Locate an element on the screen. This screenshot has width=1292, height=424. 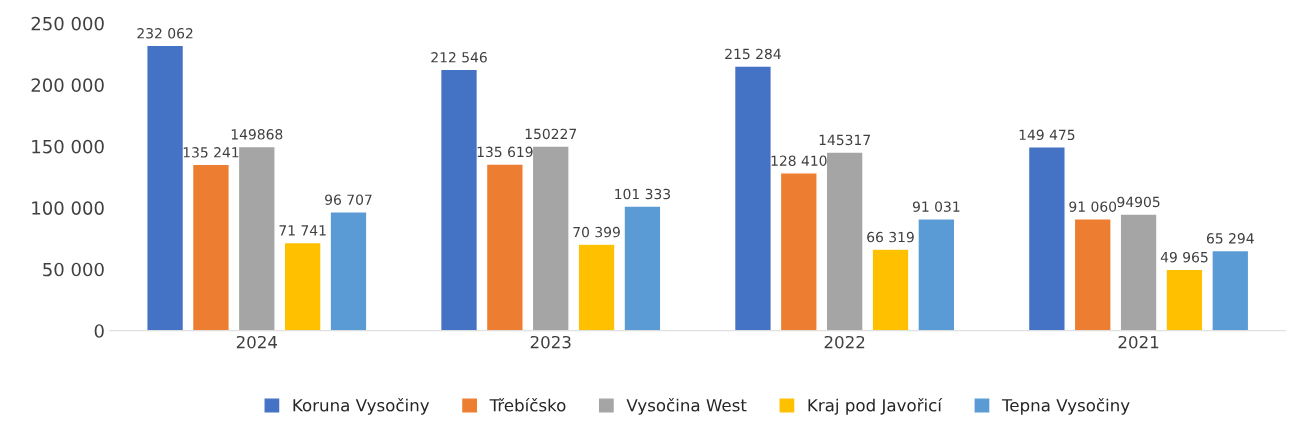
legend-label: Tepna Vysočiny is located at coordinates (1065, 406).